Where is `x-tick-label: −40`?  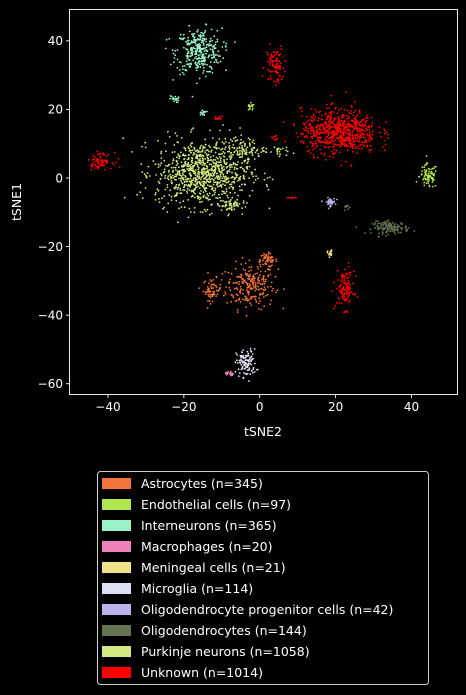 x-tick-label: −40 is located at coordinates (107, 407).